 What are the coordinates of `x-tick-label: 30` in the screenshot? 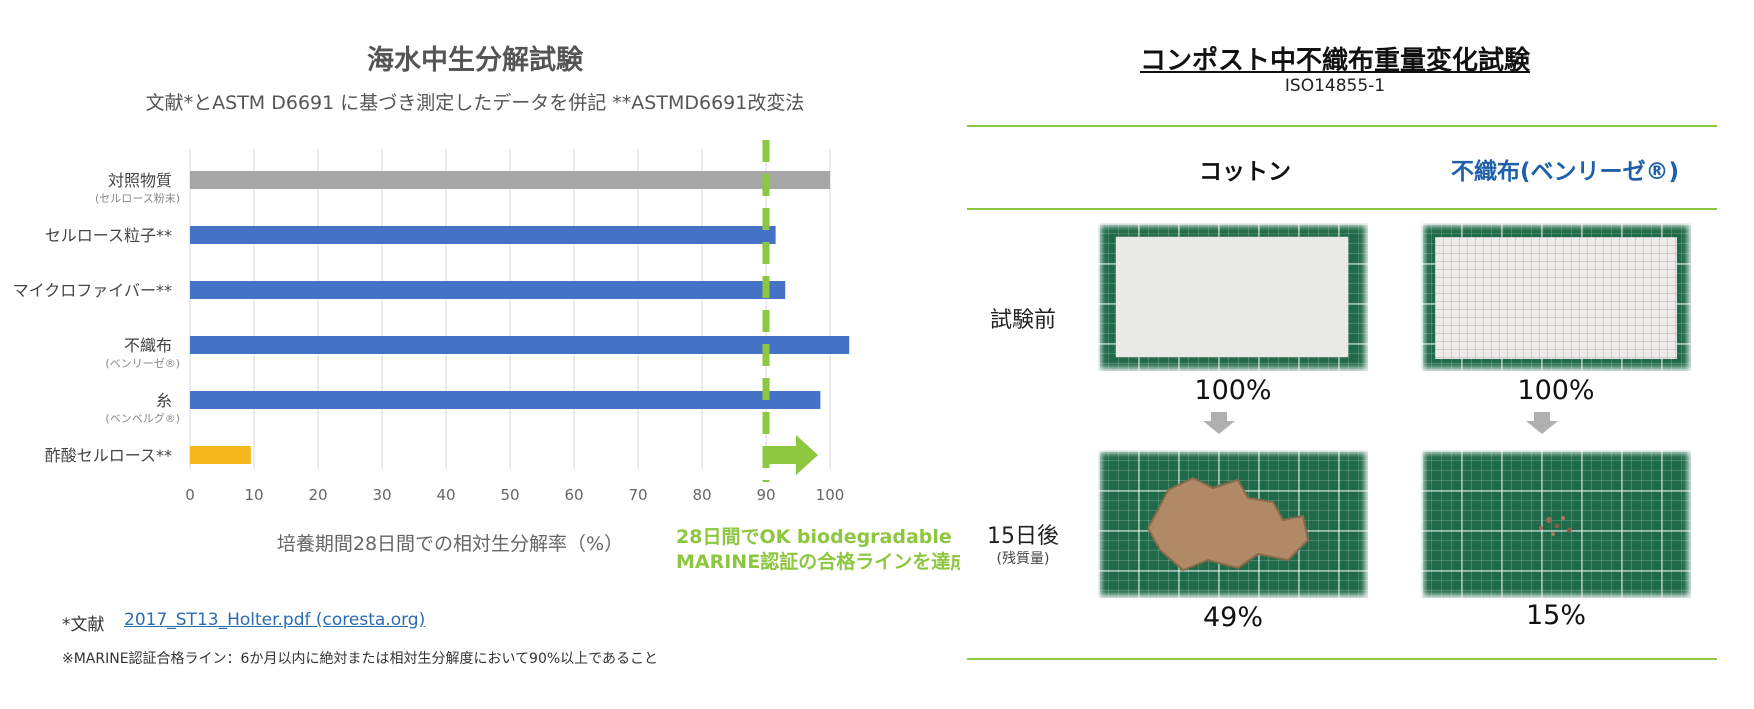 It's located at (381, 495).